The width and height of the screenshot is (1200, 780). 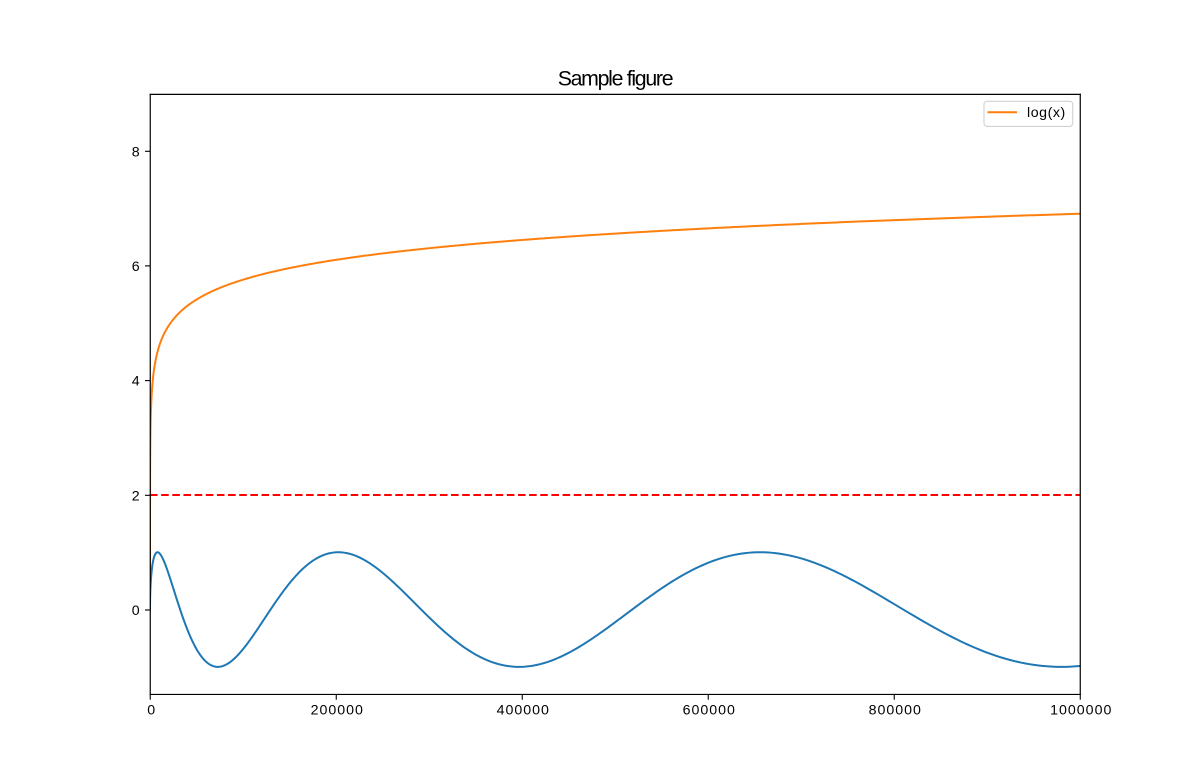 I want to click on svg-text: 2, so click(x=136, y=496).